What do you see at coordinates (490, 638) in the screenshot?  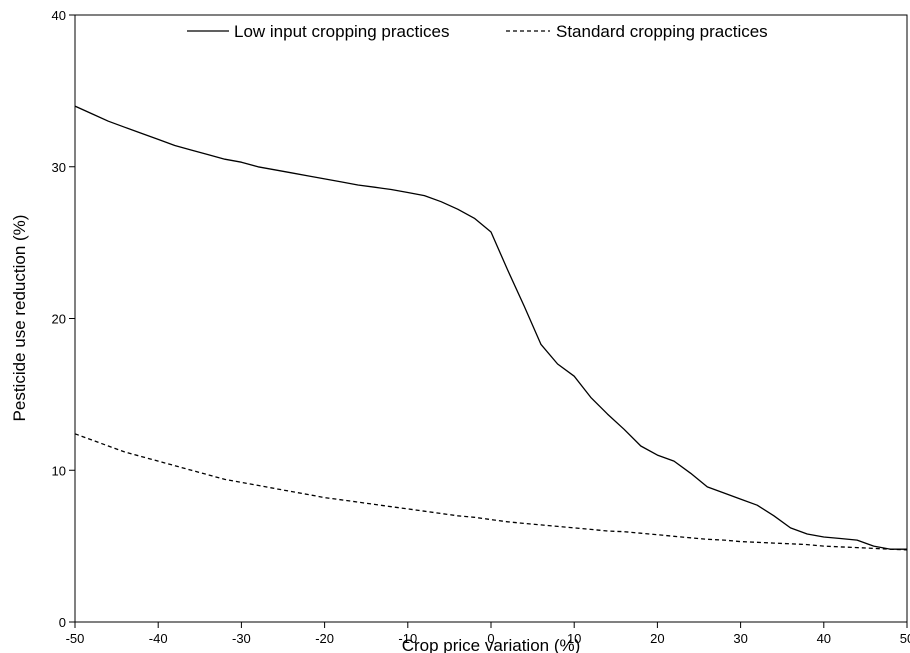 I see `x-tick-label: 0` at bounding box center [490, 638].